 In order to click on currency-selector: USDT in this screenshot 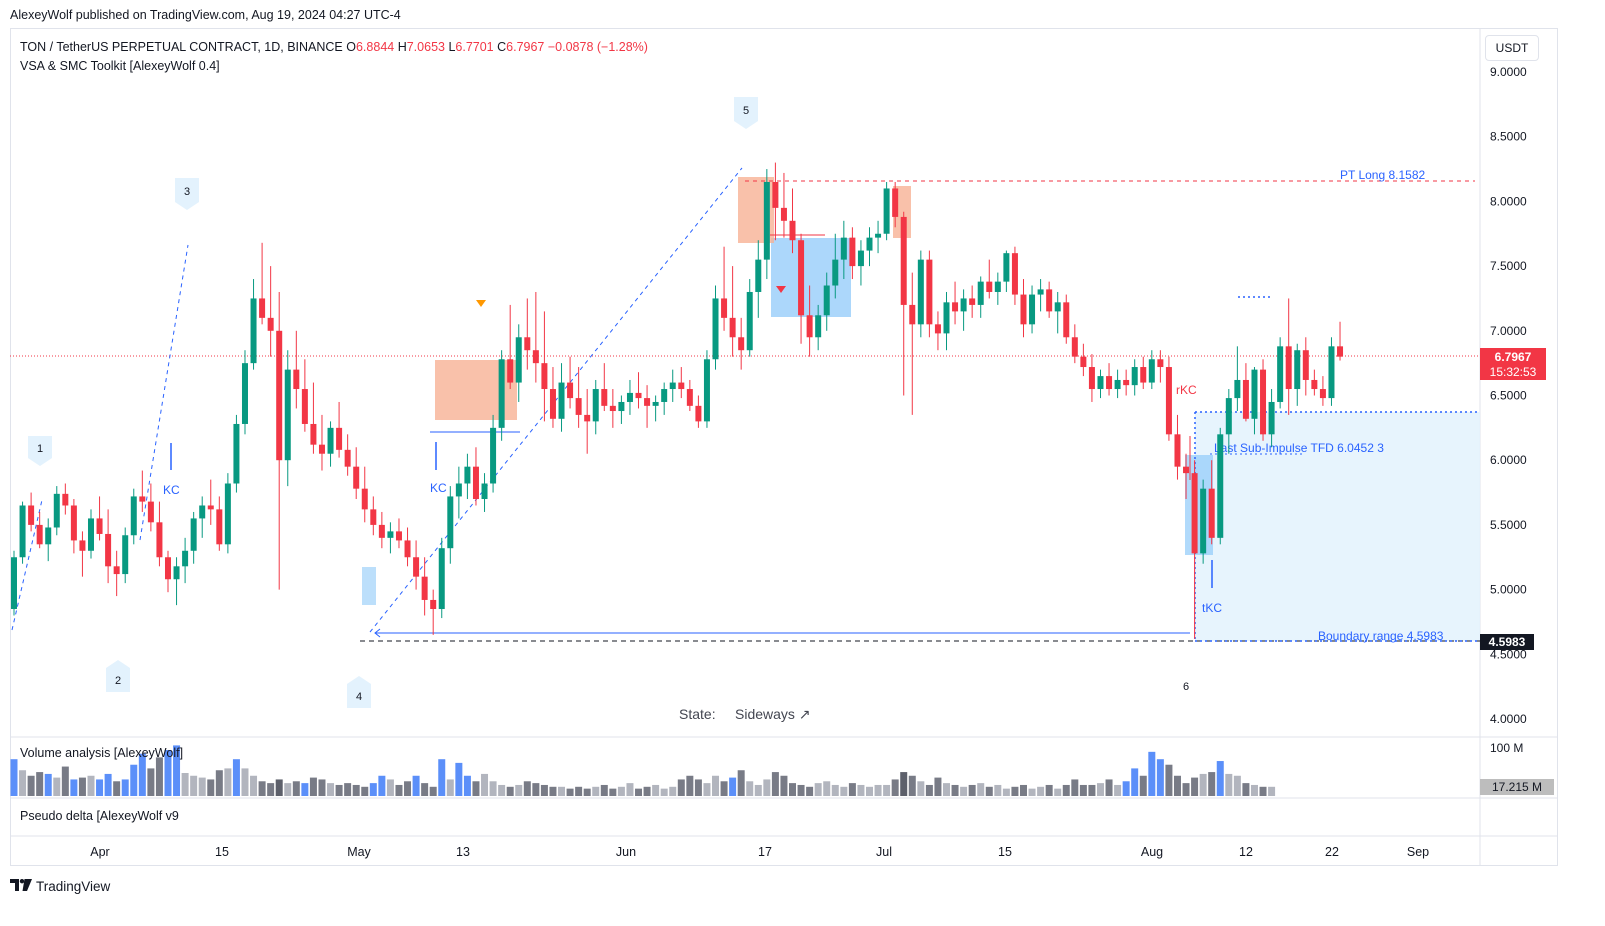, I will do `click(1512, 48)`.